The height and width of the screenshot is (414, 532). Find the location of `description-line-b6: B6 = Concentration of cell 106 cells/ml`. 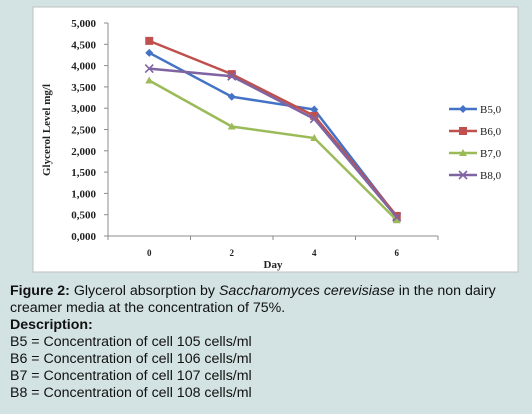

description-line-b6: B6 = Concentration of cell 106 cells/ml is located at coordinates (131, 359).